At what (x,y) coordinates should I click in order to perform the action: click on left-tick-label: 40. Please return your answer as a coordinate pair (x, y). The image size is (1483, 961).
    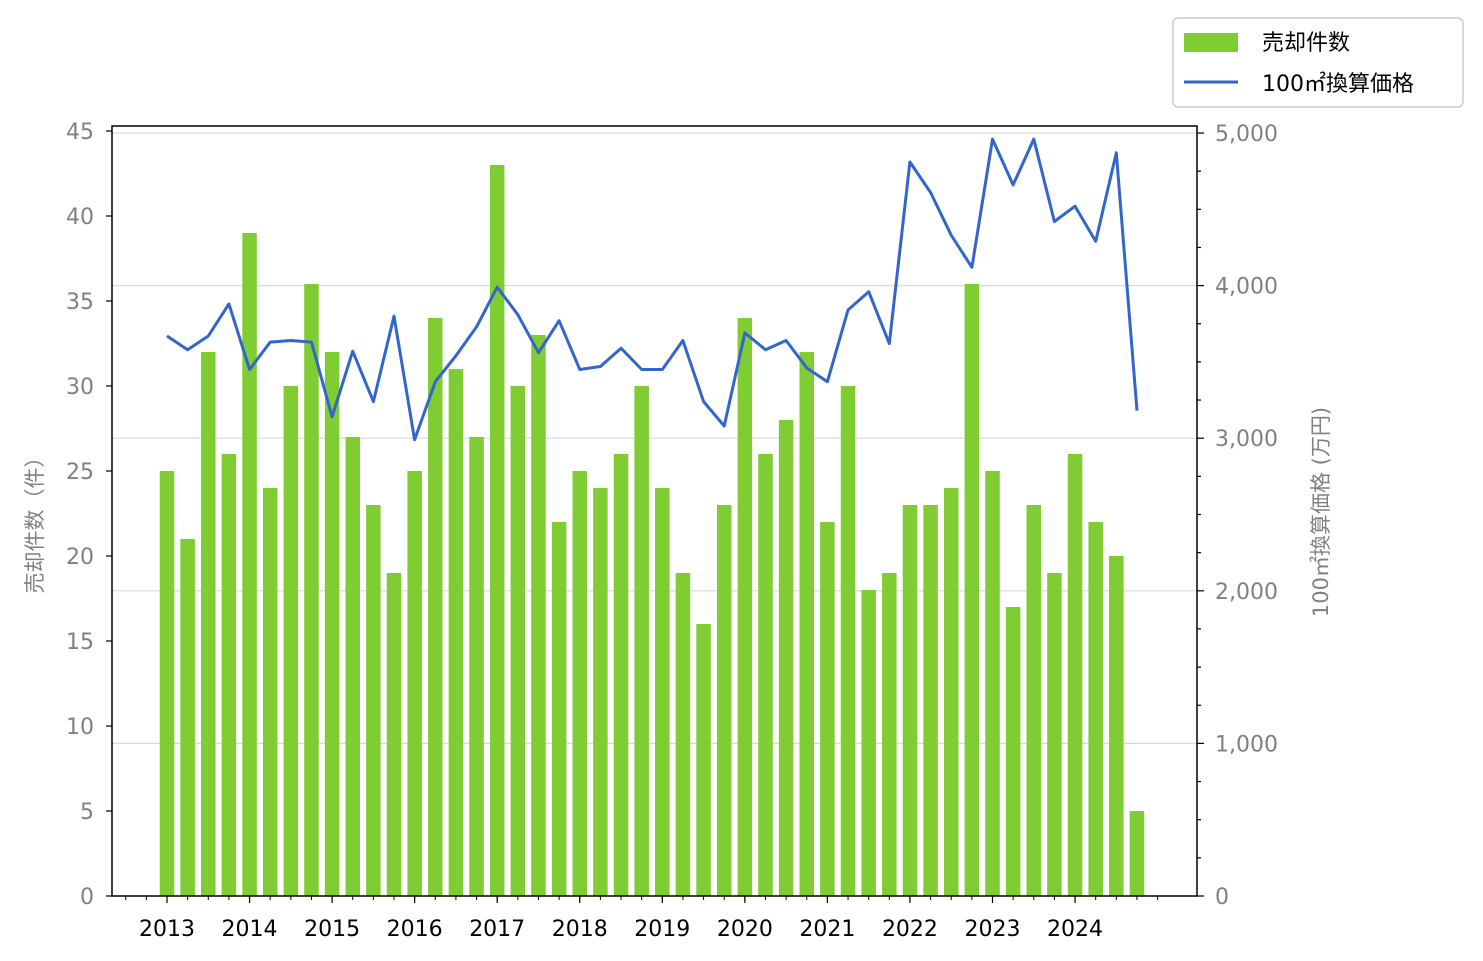
    Looking at the image, I should click on (80, 217).